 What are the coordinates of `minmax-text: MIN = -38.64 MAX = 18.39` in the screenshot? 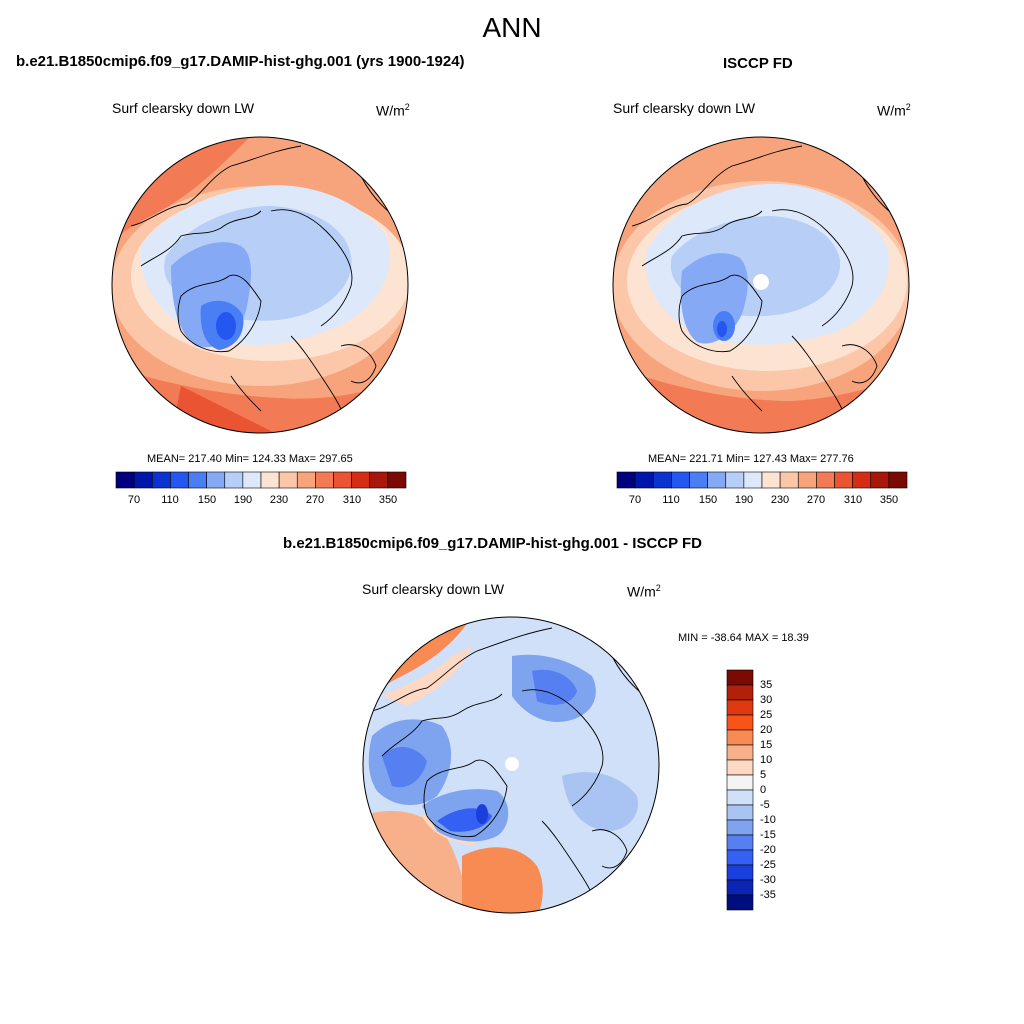 It's located at (743, 638).